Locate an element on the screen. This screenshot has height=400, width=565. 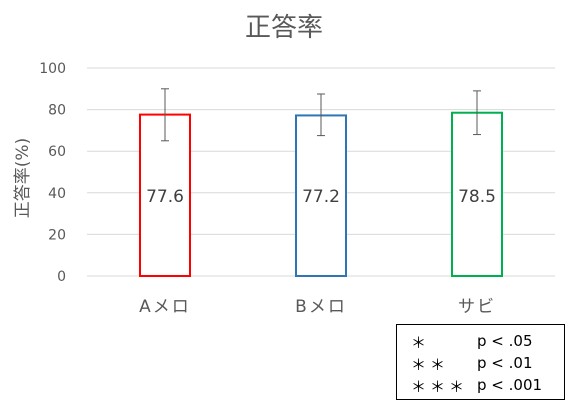
y-tick-label: 0 is located at coordinates (61, 277).